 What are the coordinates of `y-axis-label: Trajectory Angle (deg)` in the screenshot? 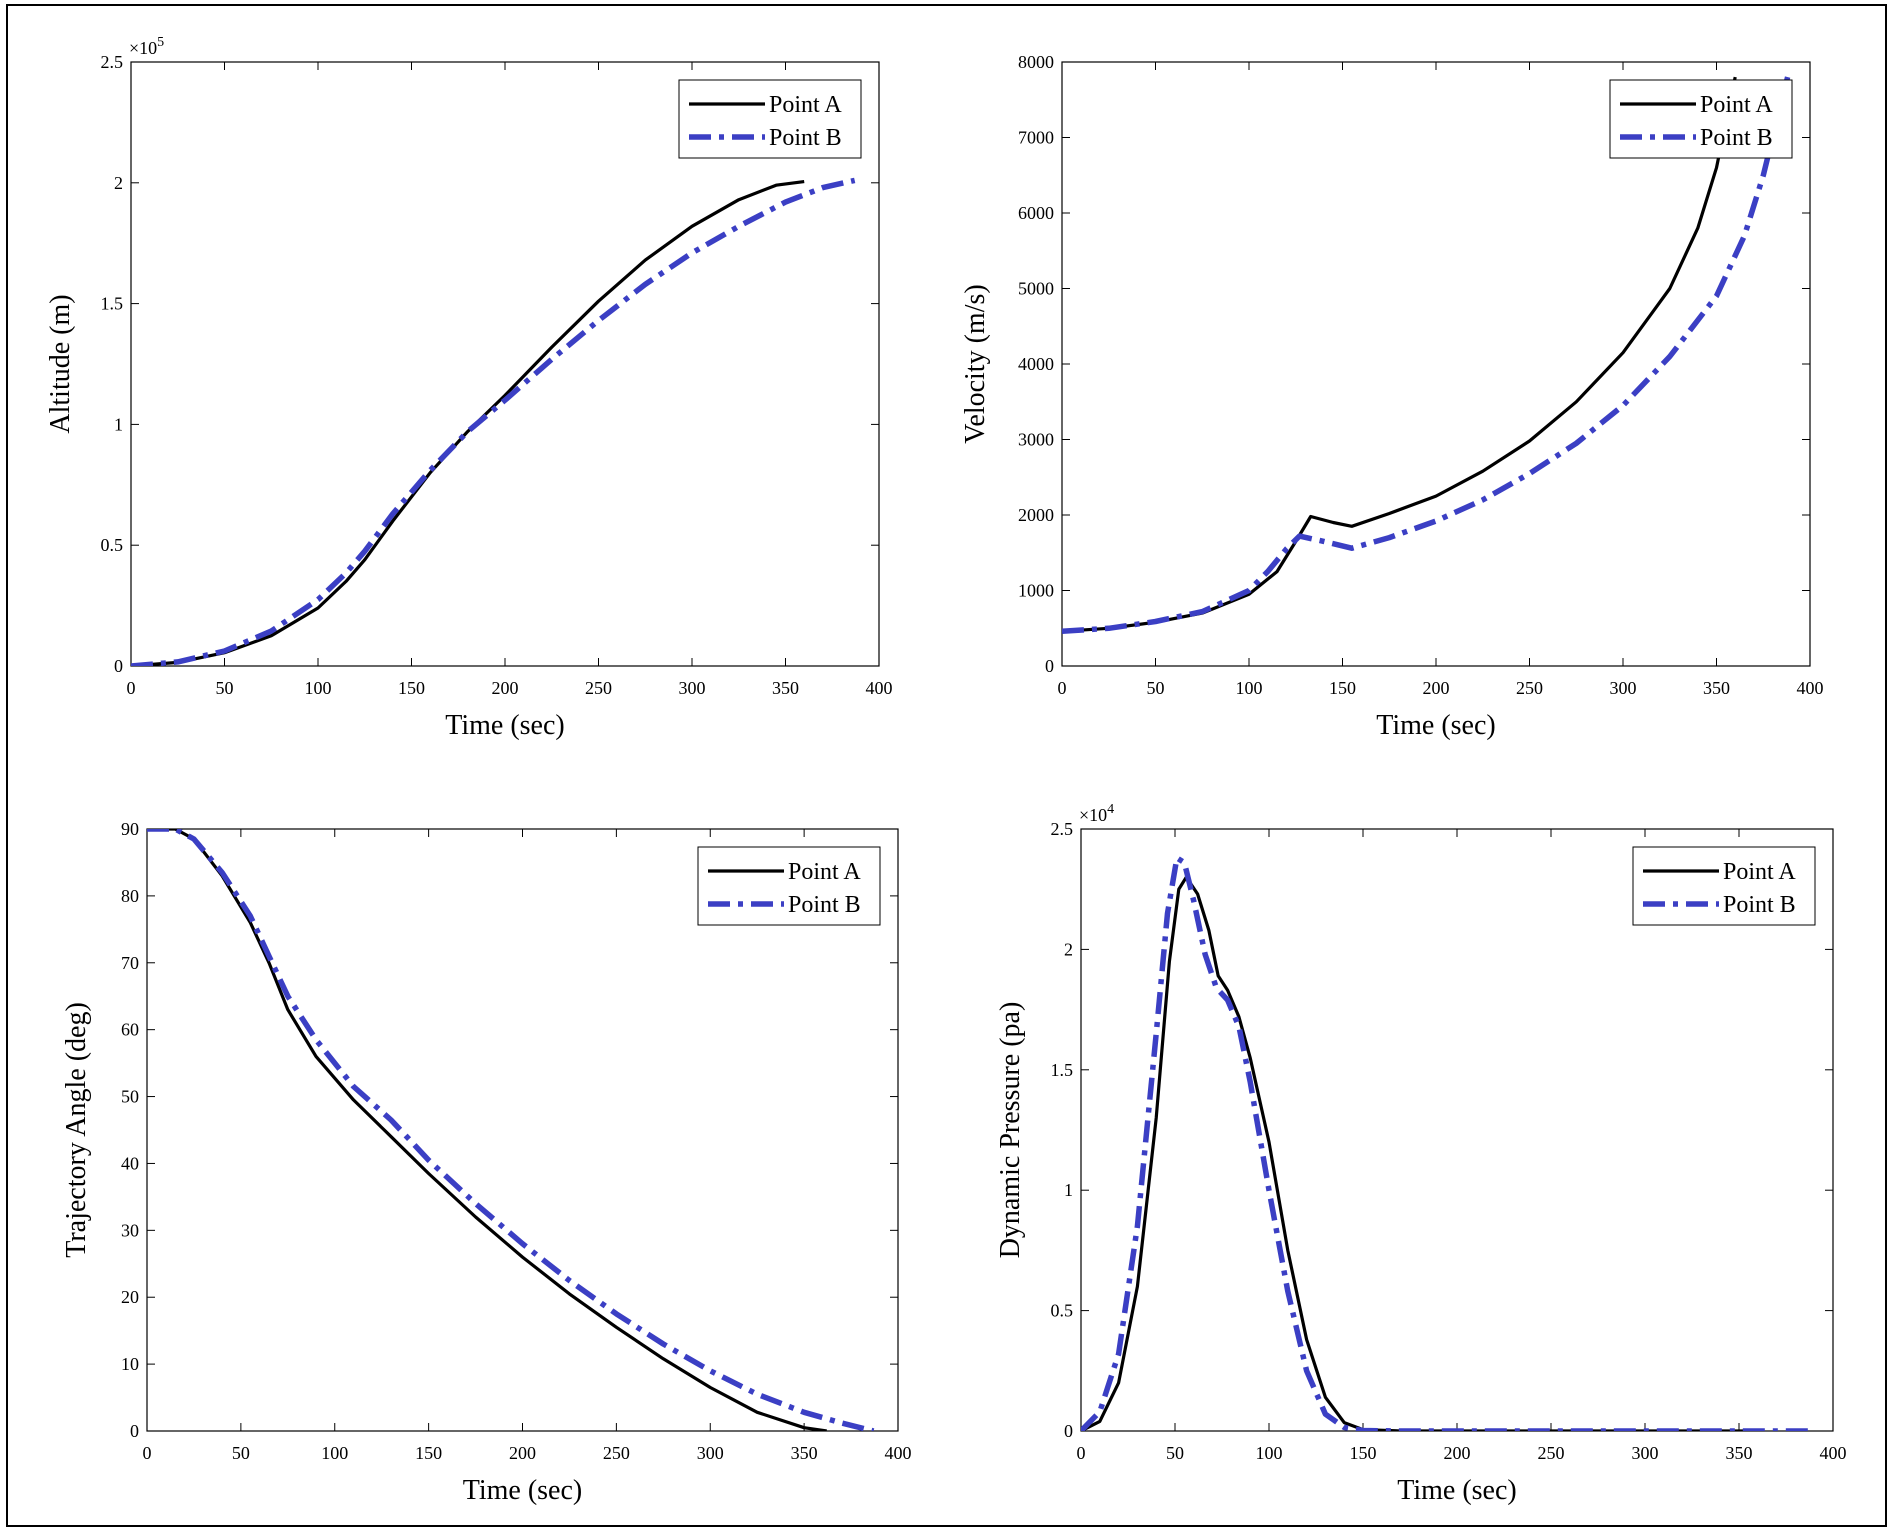 It's located at (76, 1130).